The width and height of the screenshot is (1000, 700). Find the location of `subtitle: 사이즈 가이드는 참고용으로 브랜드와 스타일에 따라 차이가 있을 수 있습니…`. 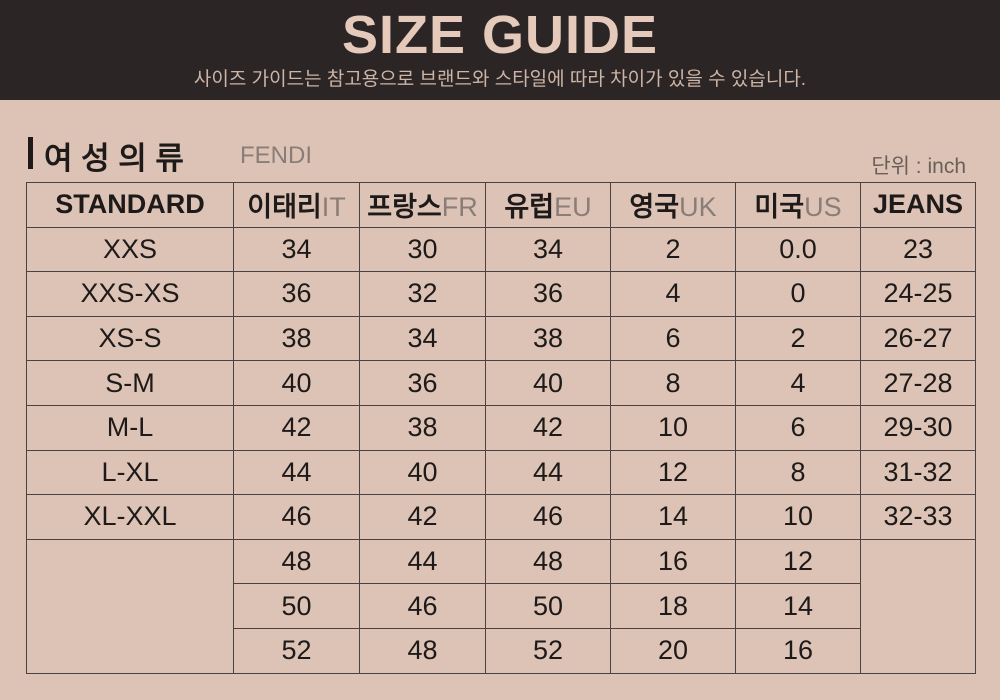

subtitle: 사이즈 가이드는 참고용으로 브랜드와 스타일에 따라 차이가 있을 수 있습니… is located at coordinates (500, 79).